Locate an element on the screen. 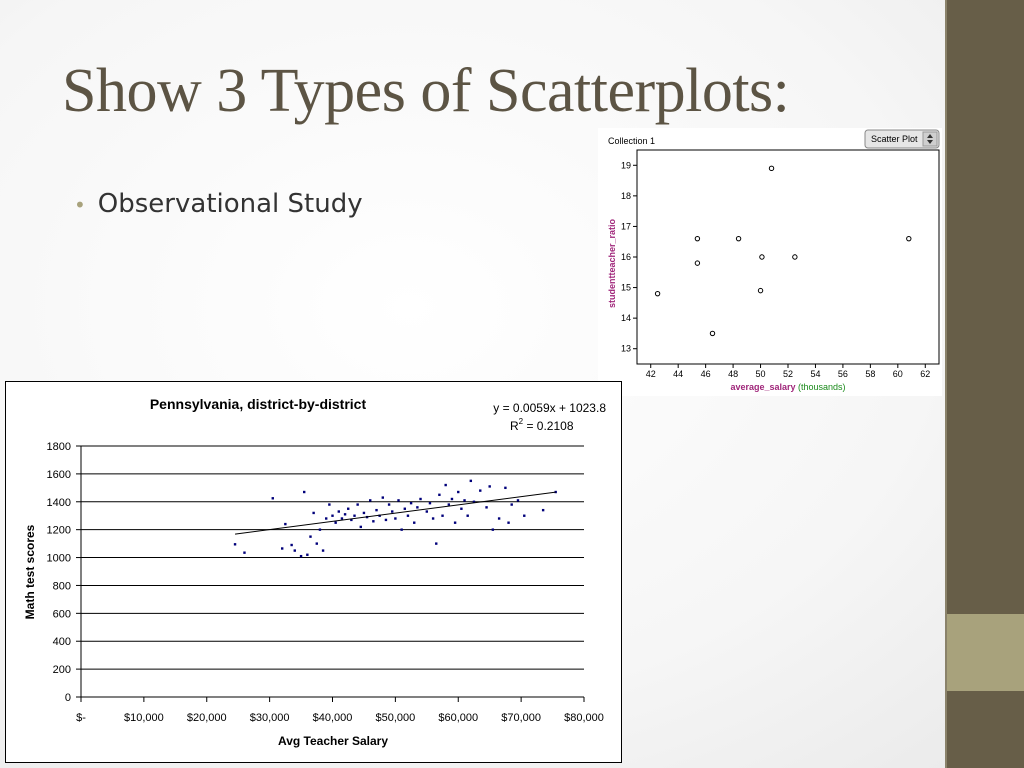 This screenshot has height=768, width=1024. lower-y-tick-label: 200 is located at coordinates (62, 670).